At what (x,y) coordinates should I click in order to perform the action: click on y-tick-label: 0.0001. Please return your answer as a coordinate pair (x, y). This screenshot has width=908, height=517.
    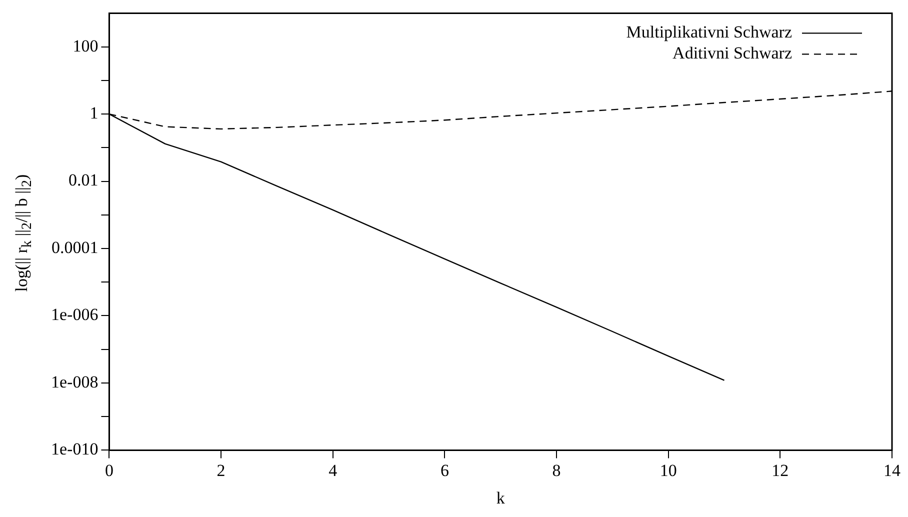
    Looking at the image, I should click on (74, 247).